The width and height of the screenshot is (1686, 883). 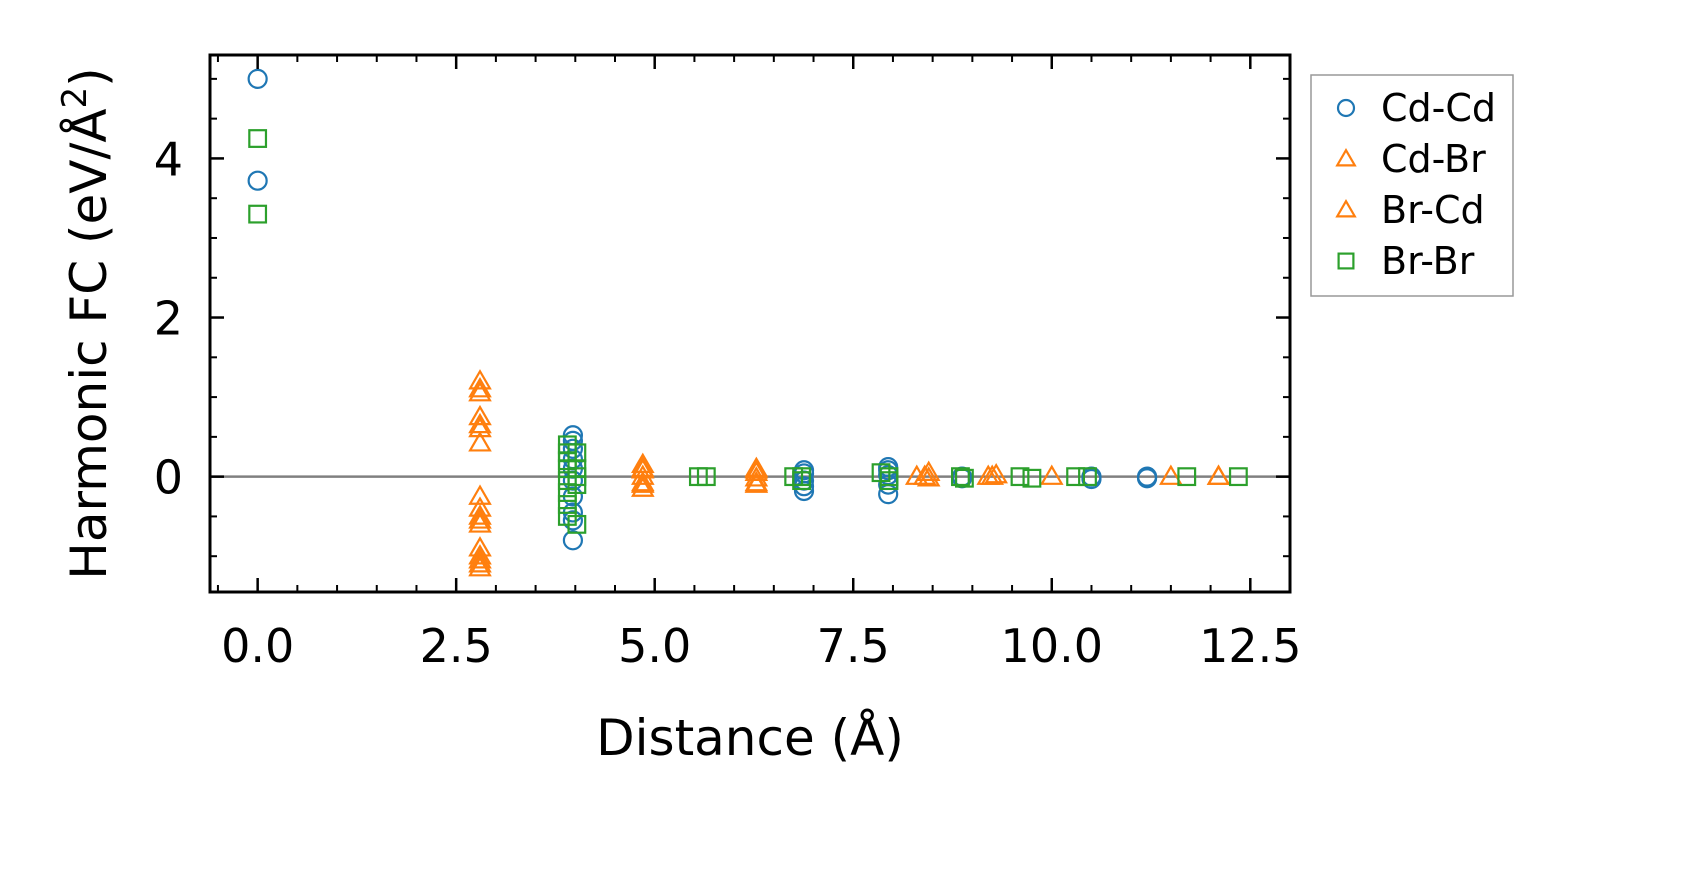 What do you see at coordinates (168, 319) in the screenshot?
I see `y-tick-label: 2` at bounding box center [168, 319].